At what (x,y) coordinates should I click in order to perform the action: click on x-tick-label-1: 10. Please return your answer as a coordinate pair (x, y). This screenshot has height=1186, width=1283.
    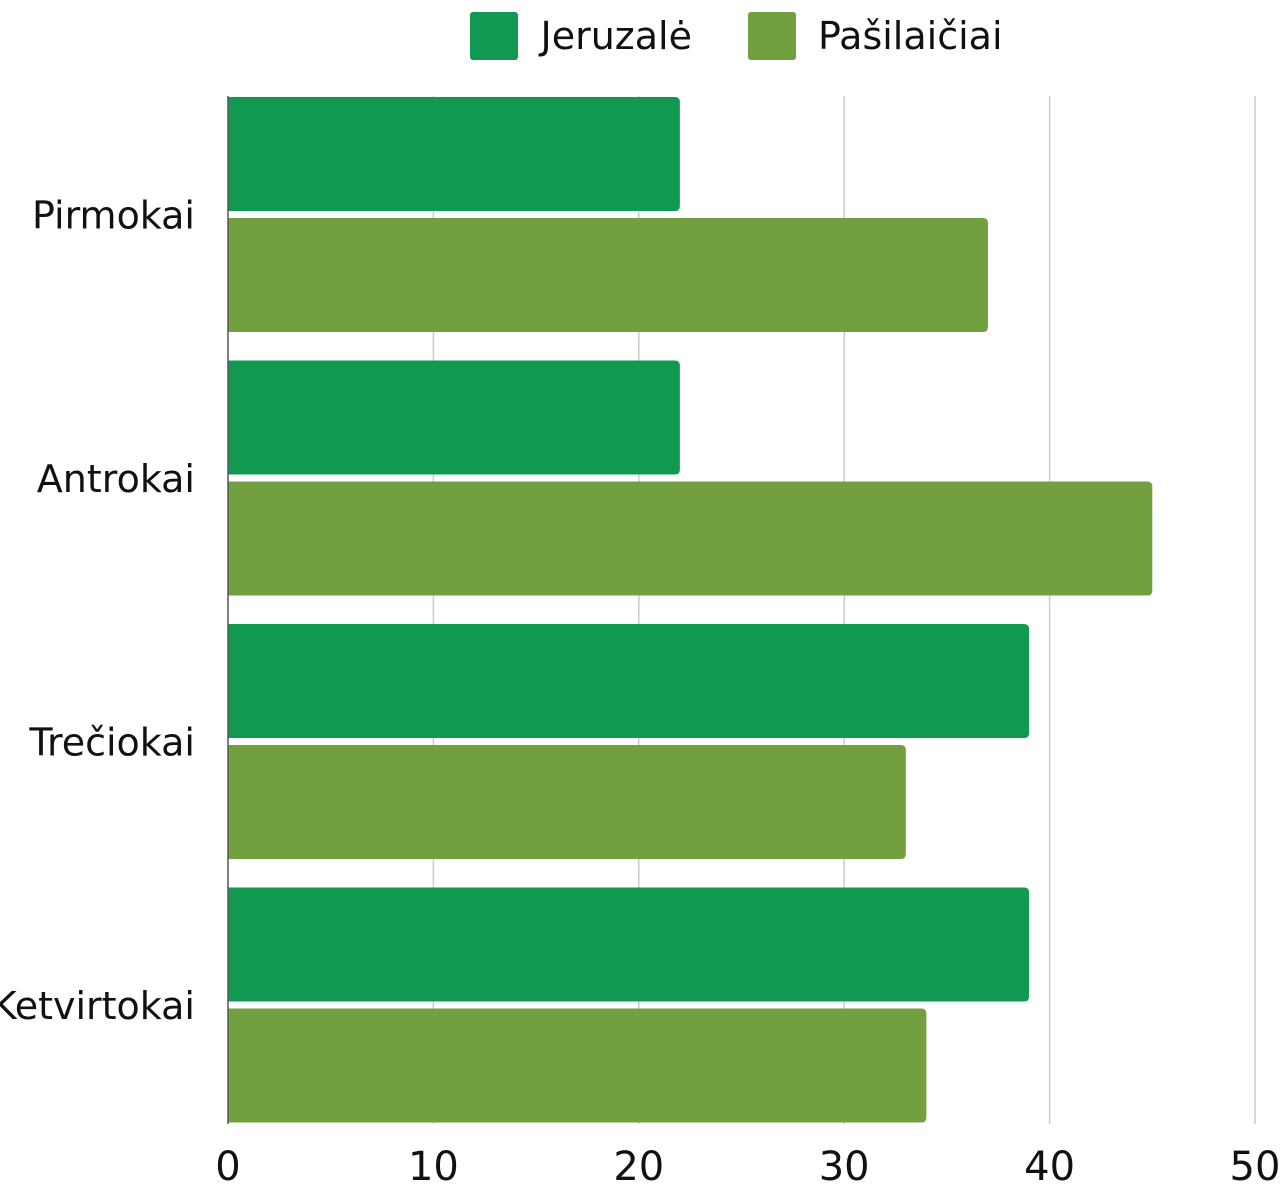
    Looking at the image, I should click on (433, 1163).